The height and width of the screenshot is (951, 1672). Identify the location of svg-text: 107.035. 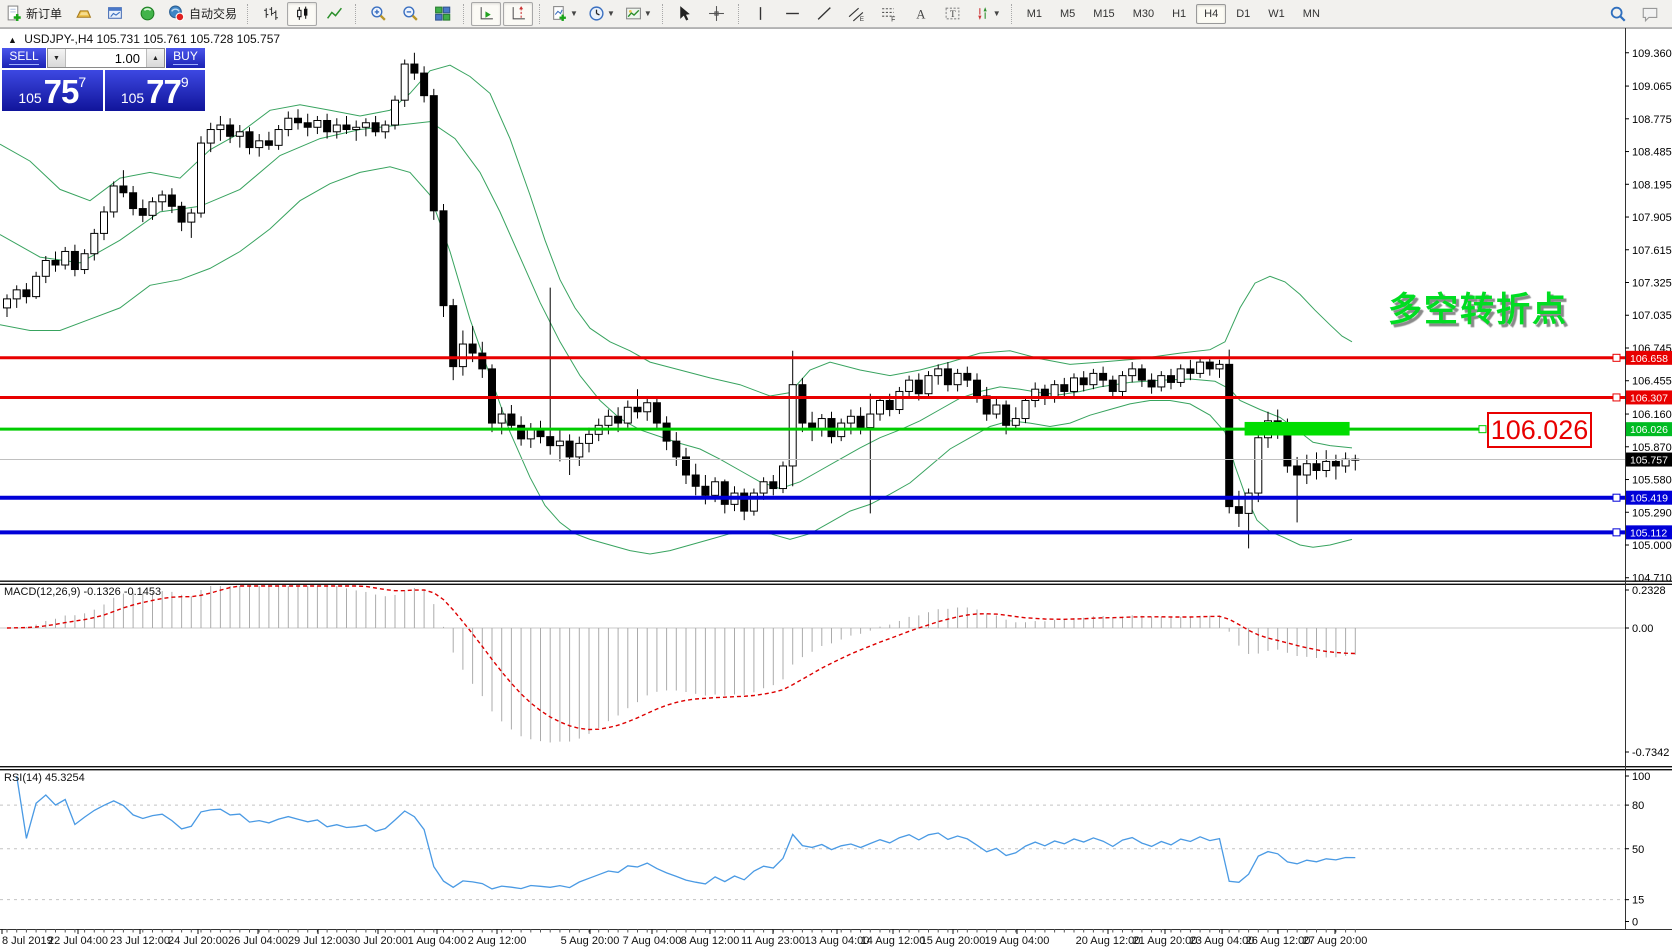
(1652, 316).